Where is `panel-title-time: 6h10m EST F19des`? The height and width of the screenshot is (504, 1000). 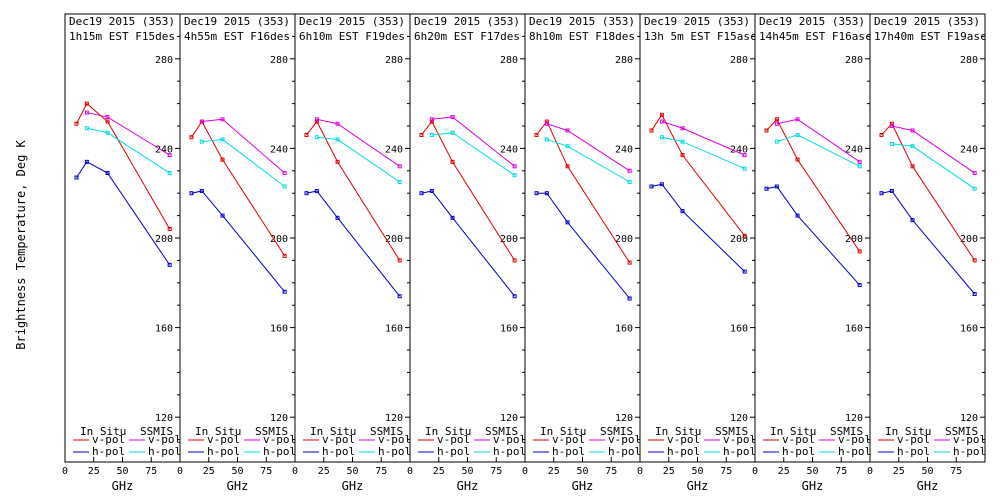
panel-title-time: 6h10m EST F19des is located at coordinates (352, 36).